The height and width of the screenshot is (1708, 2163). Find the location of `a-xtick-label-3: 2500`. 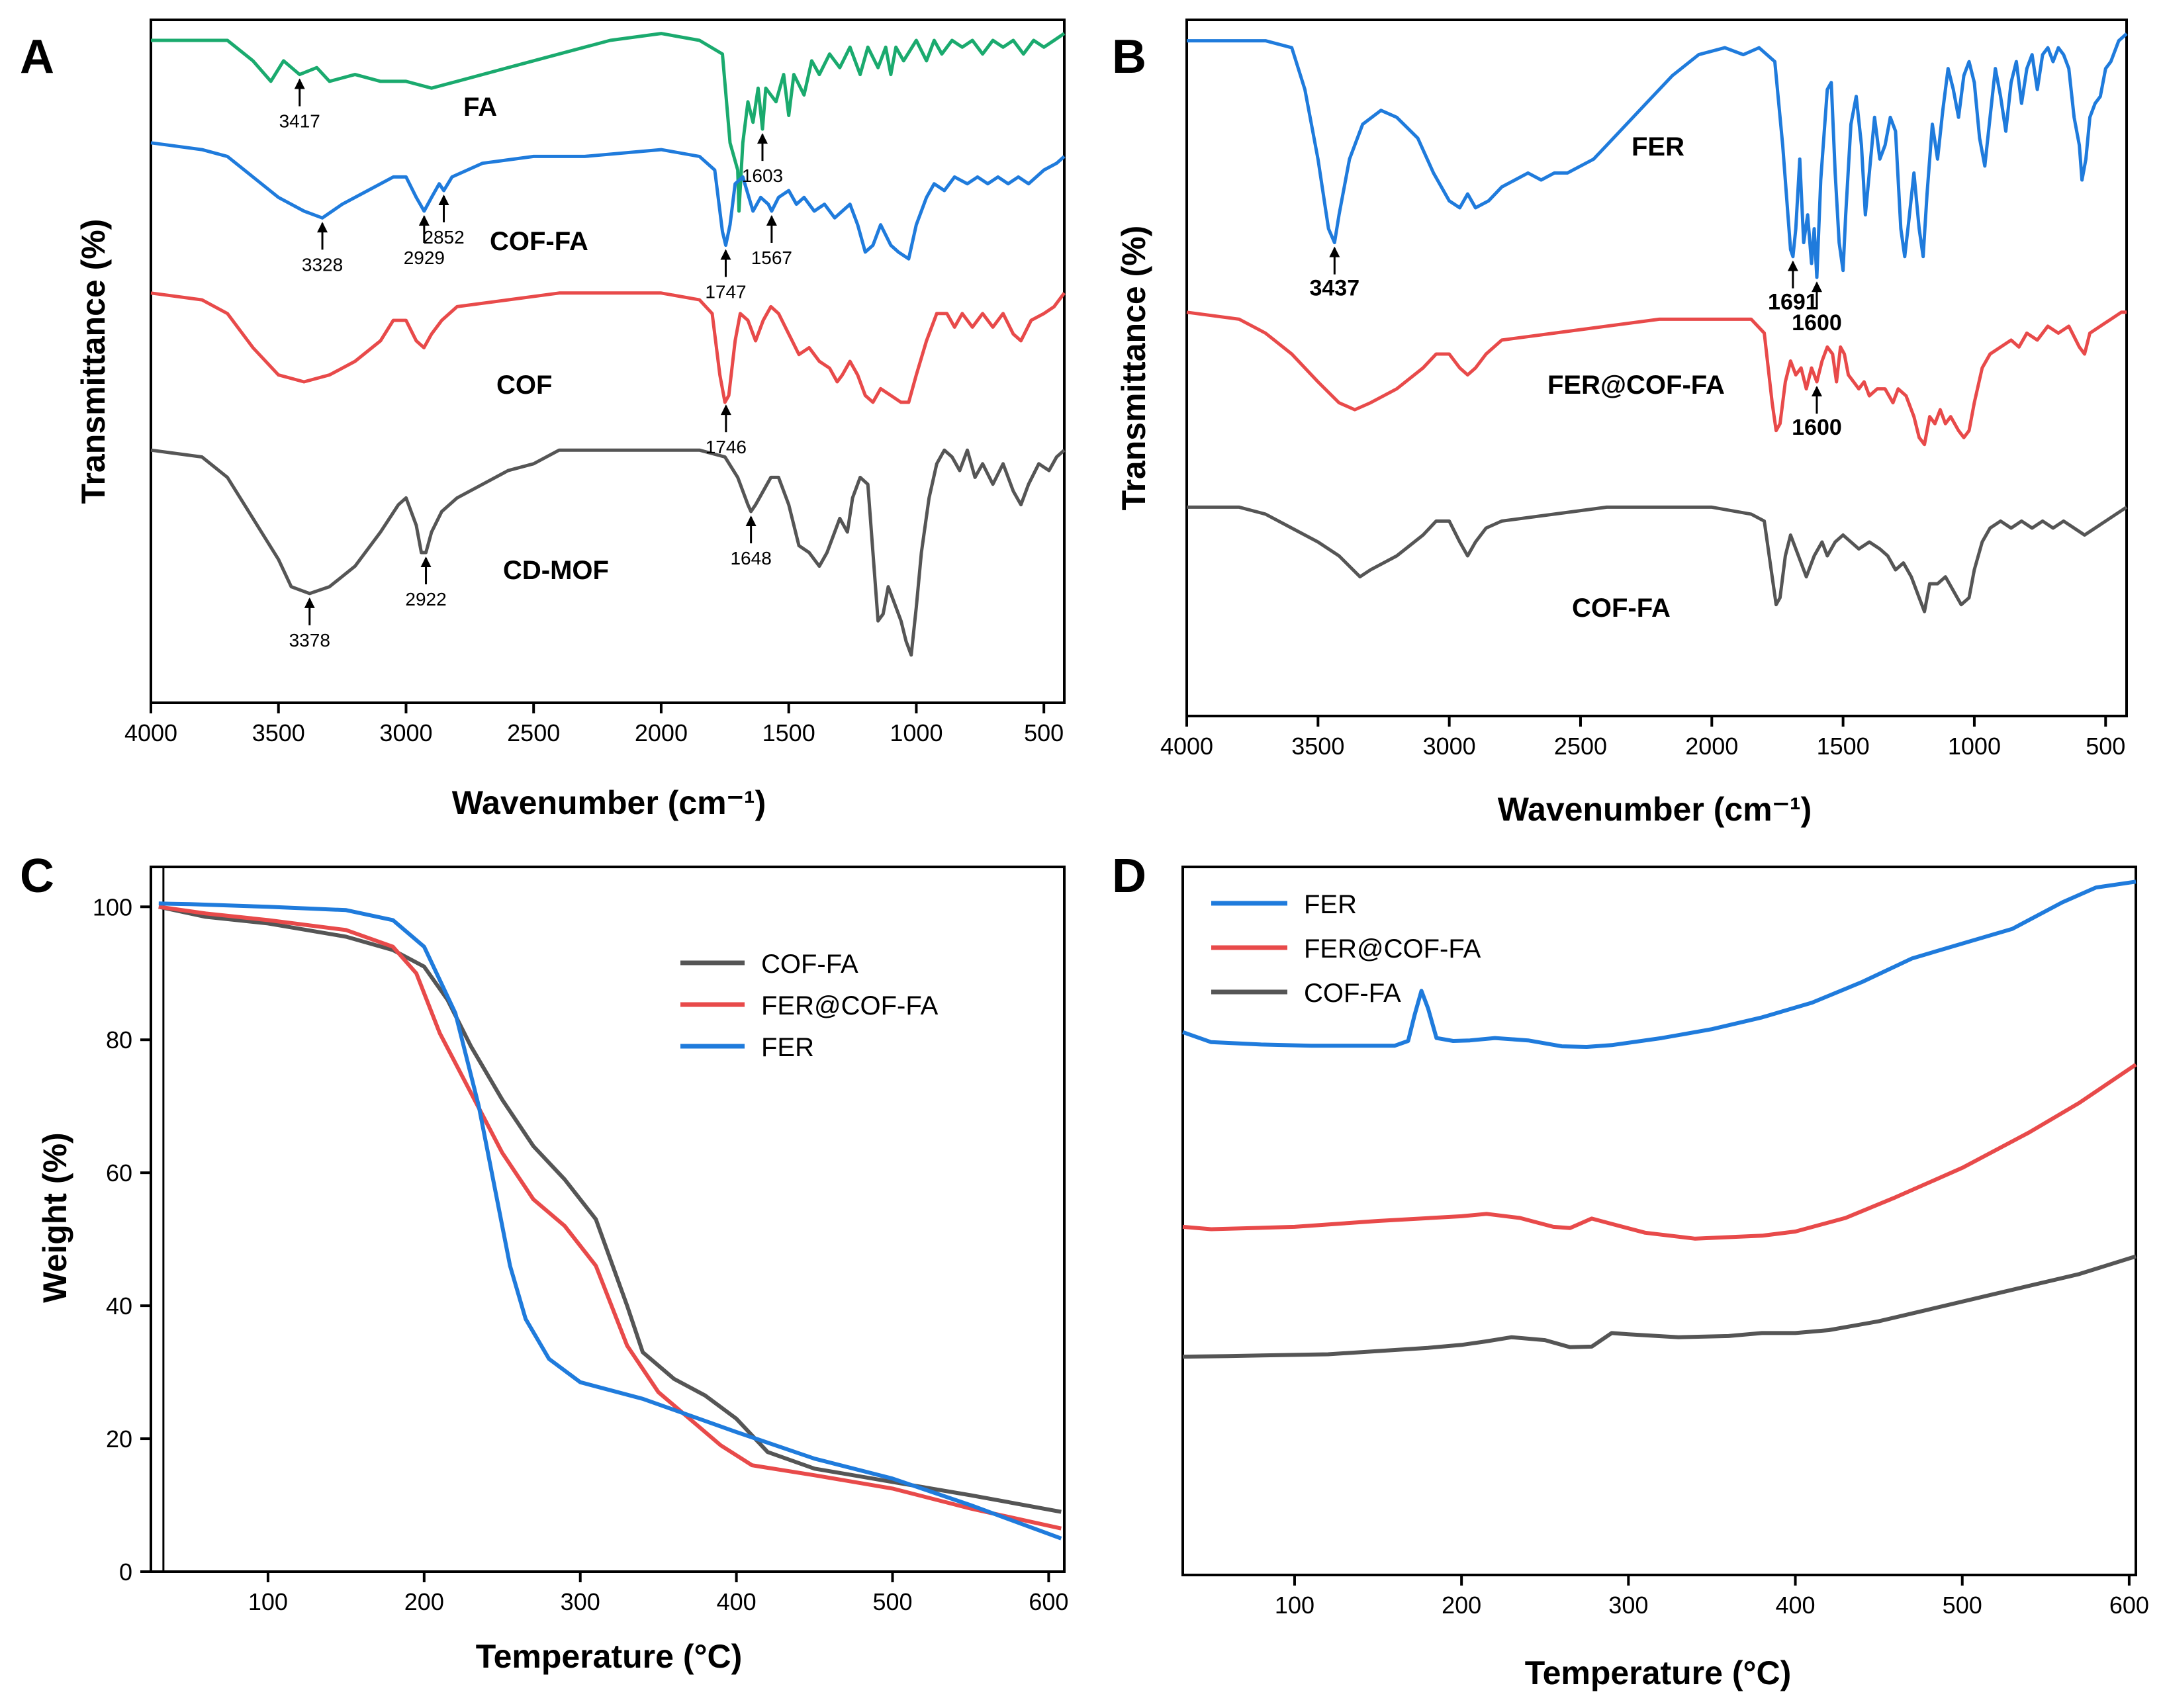

a-xtick-label-3: 2500 is located at coordinates (533, 732).